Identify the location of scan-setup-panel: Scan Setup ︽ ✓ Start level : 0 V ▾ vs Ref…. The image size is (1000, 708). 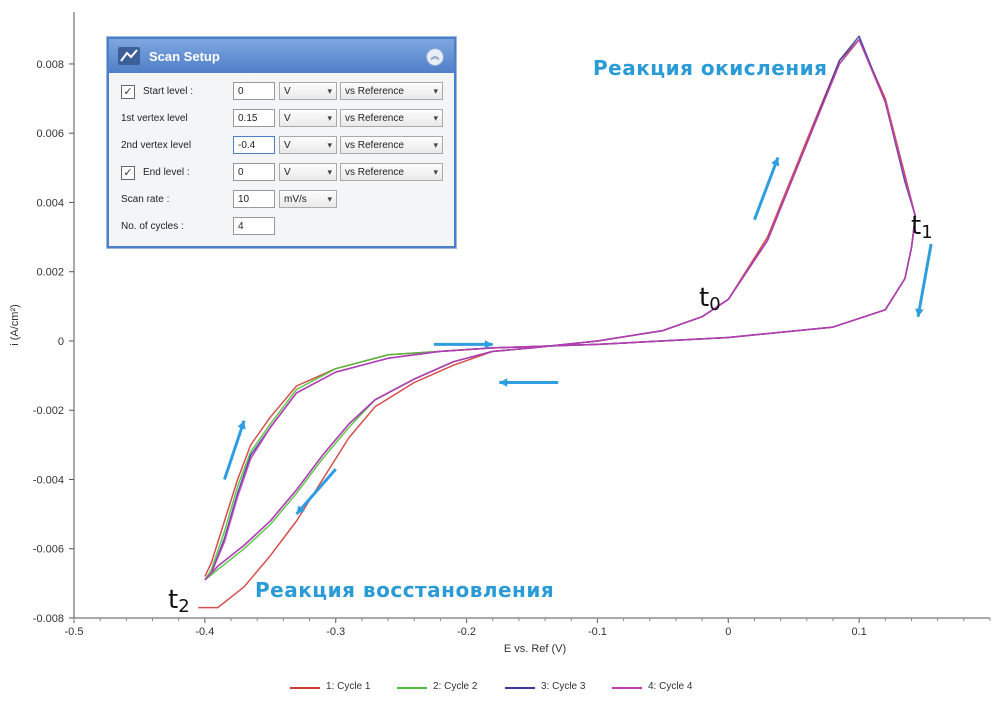
(281, 142).